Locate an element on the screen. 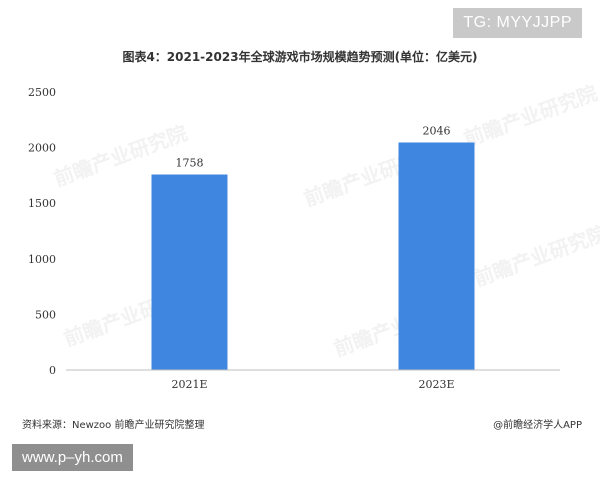 This screenshot has height=480, width=600. x-tick-label: 2023E is located at coordinates (436, 384).